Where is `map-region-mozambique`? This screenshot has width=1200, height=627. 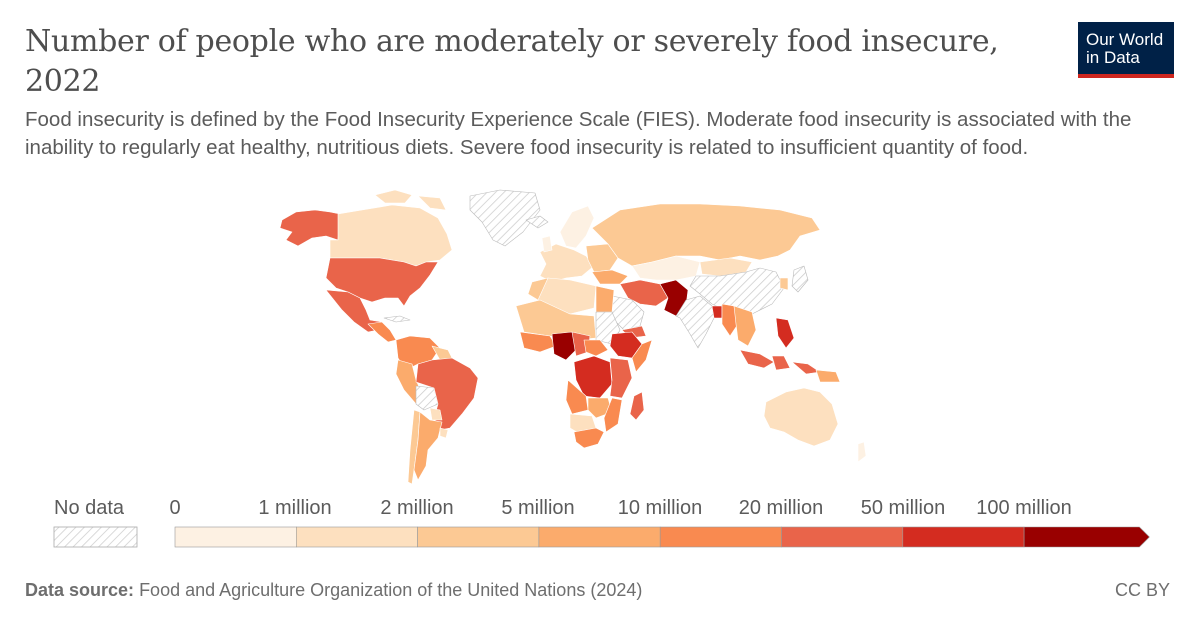 map-region-mozambique is located at coordinates (613, 415).